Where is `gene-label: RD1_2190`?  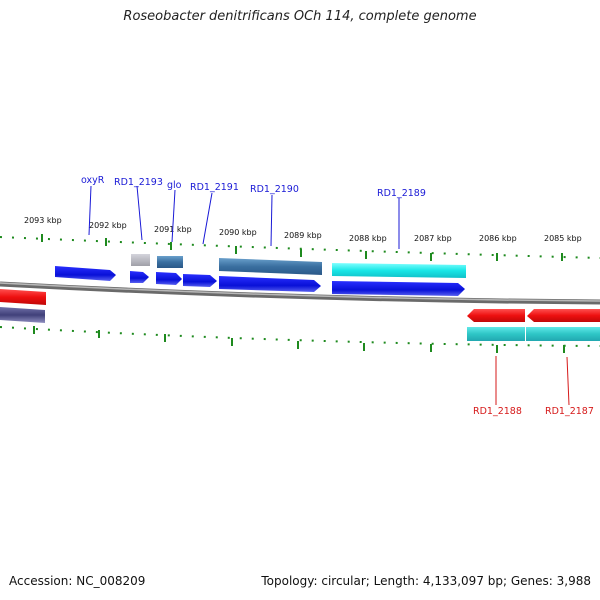 gene-label: RD1_2190 is located at coordinates (274, 189).